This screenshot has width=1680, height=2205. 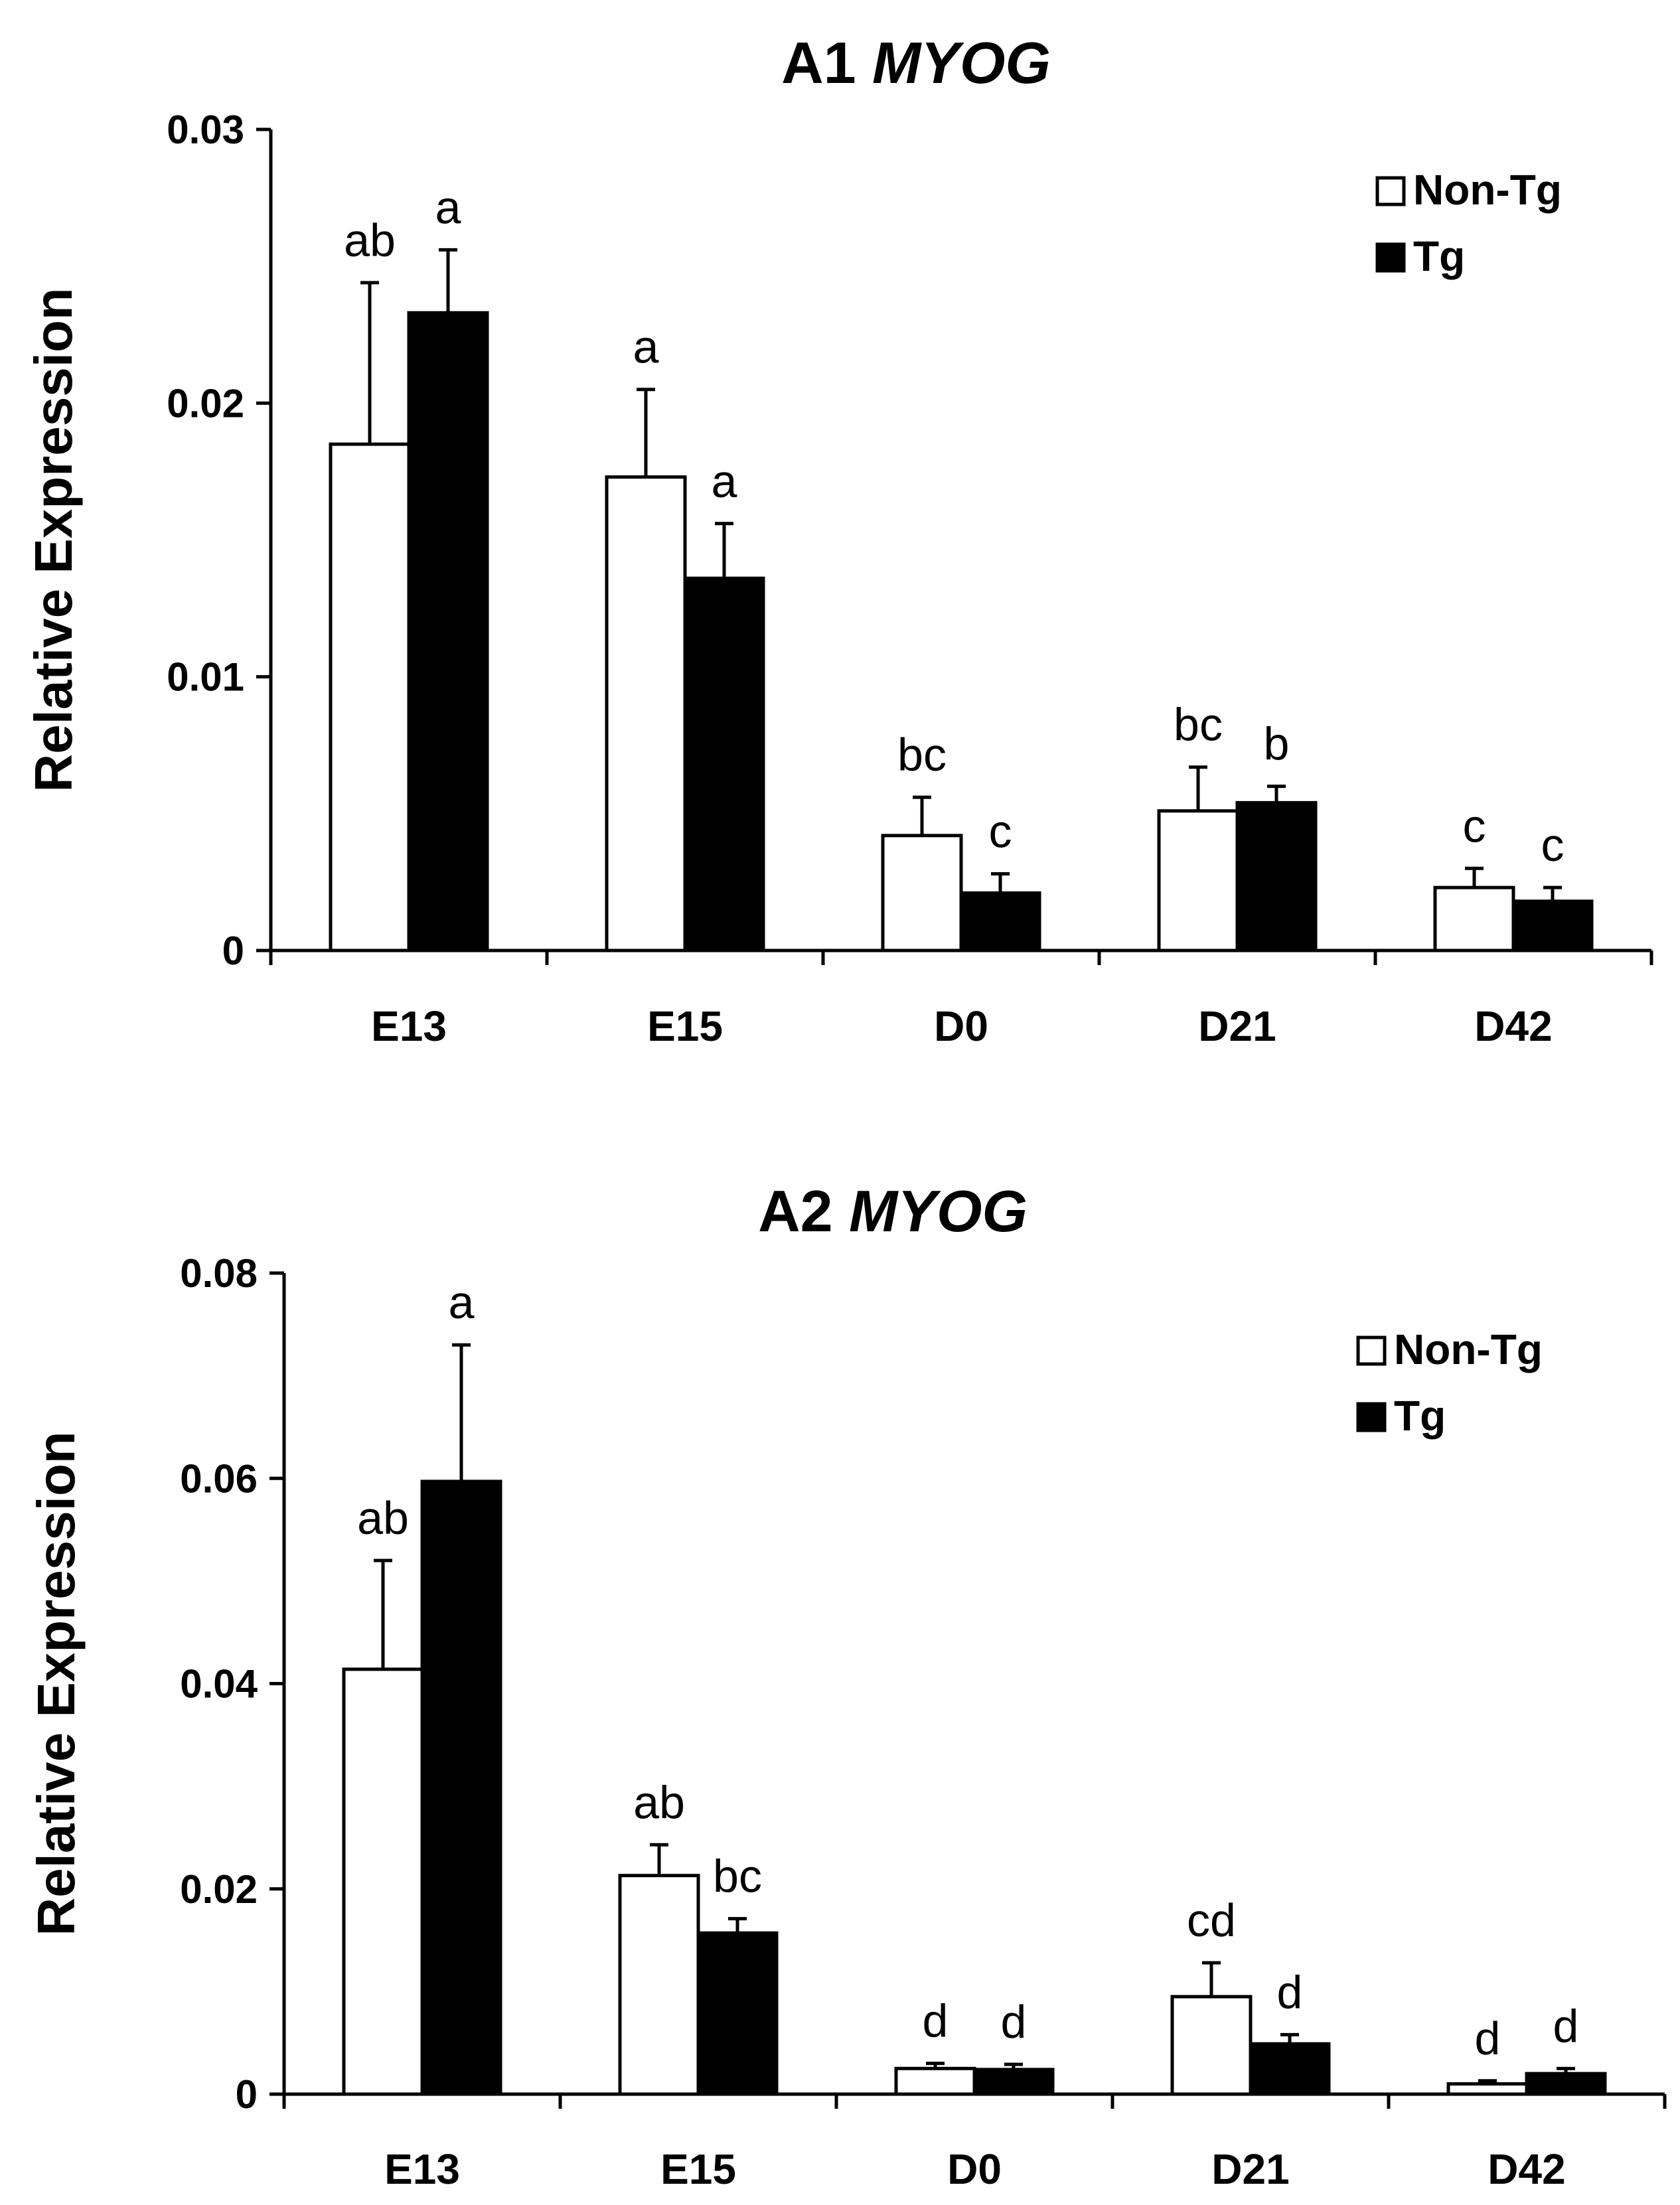 I want to click on significance-label: cd, so click(x=1211, y=1920).